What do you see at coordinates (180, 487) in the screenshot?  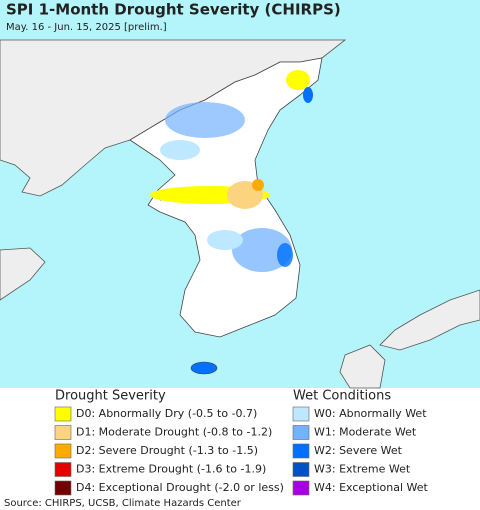 I see `legend-label: D4: Exceptional Drought (-2.0 or less)` at bounding box center [180, 487].